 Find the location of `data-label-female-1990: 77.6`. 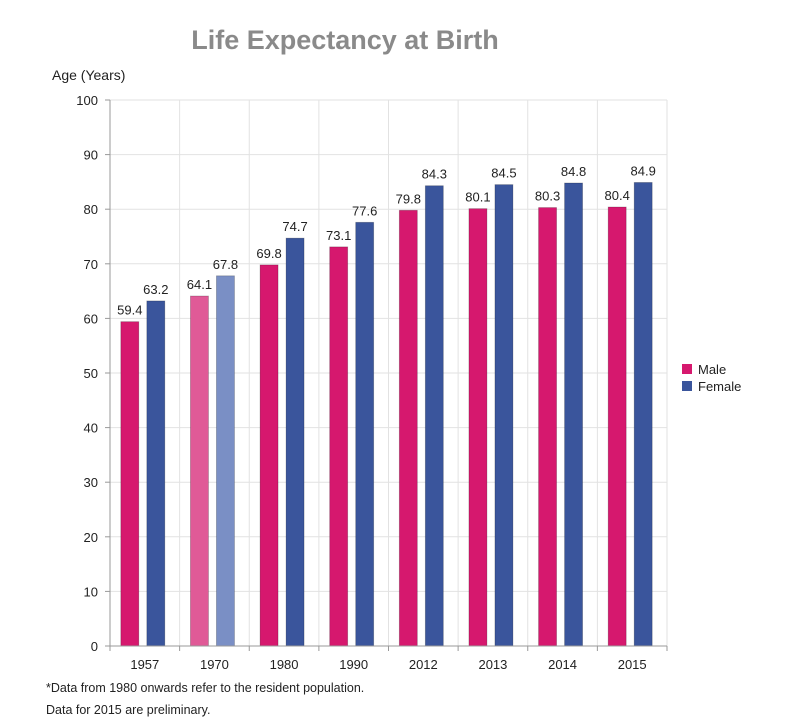

data-label-female-1990: 77.6 is located at coordinates (364, 210).